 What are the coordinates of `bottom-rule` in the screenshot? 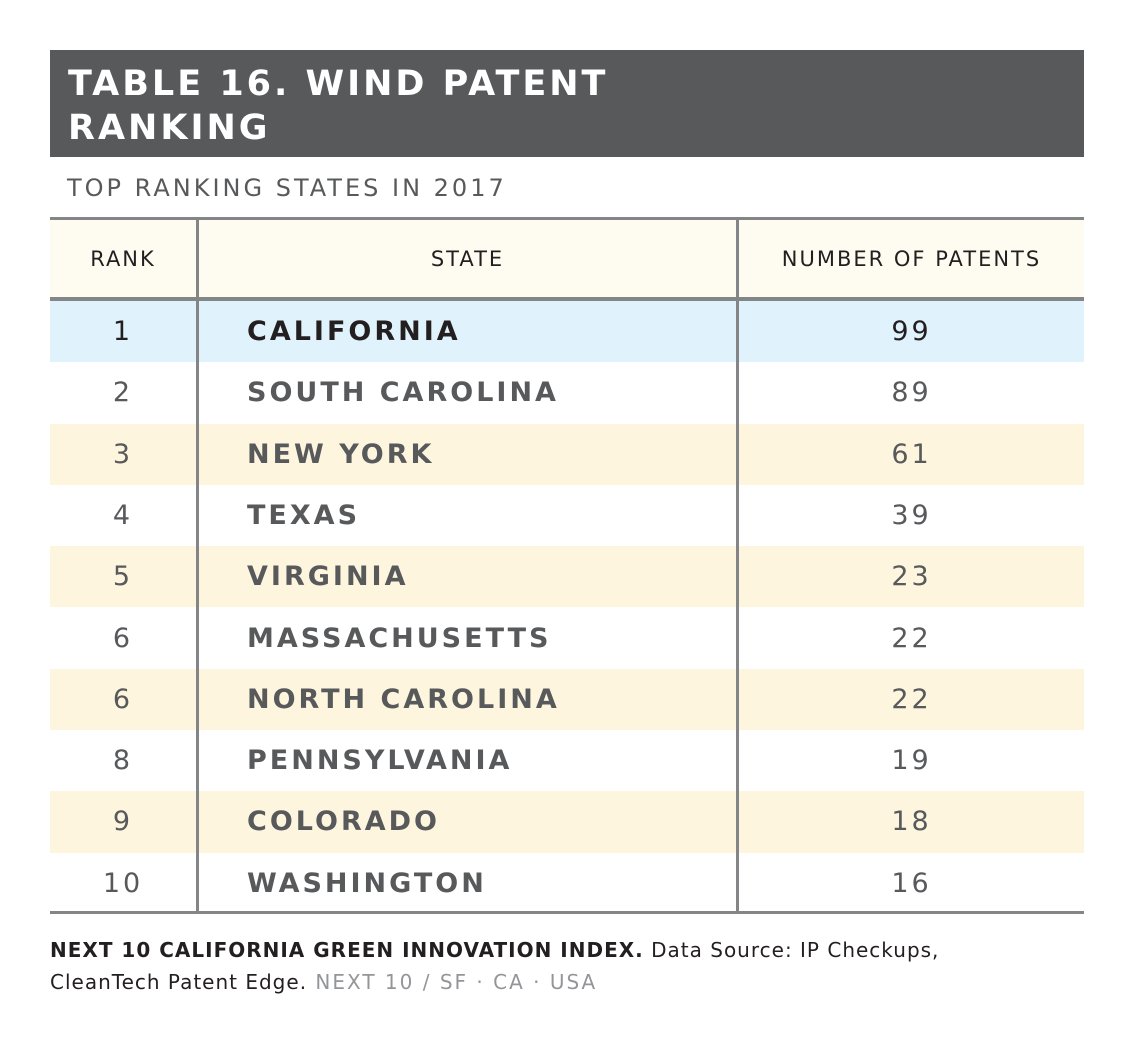 It's located at (567, 912).